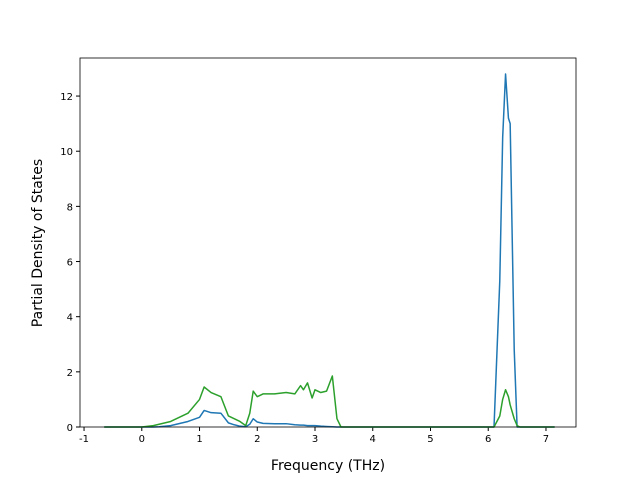 This screenshot has height=480, width=640. What do you see at coordinates (329, 401) in the screenshot?
I see `series-line` at bounding box center [329, 401].